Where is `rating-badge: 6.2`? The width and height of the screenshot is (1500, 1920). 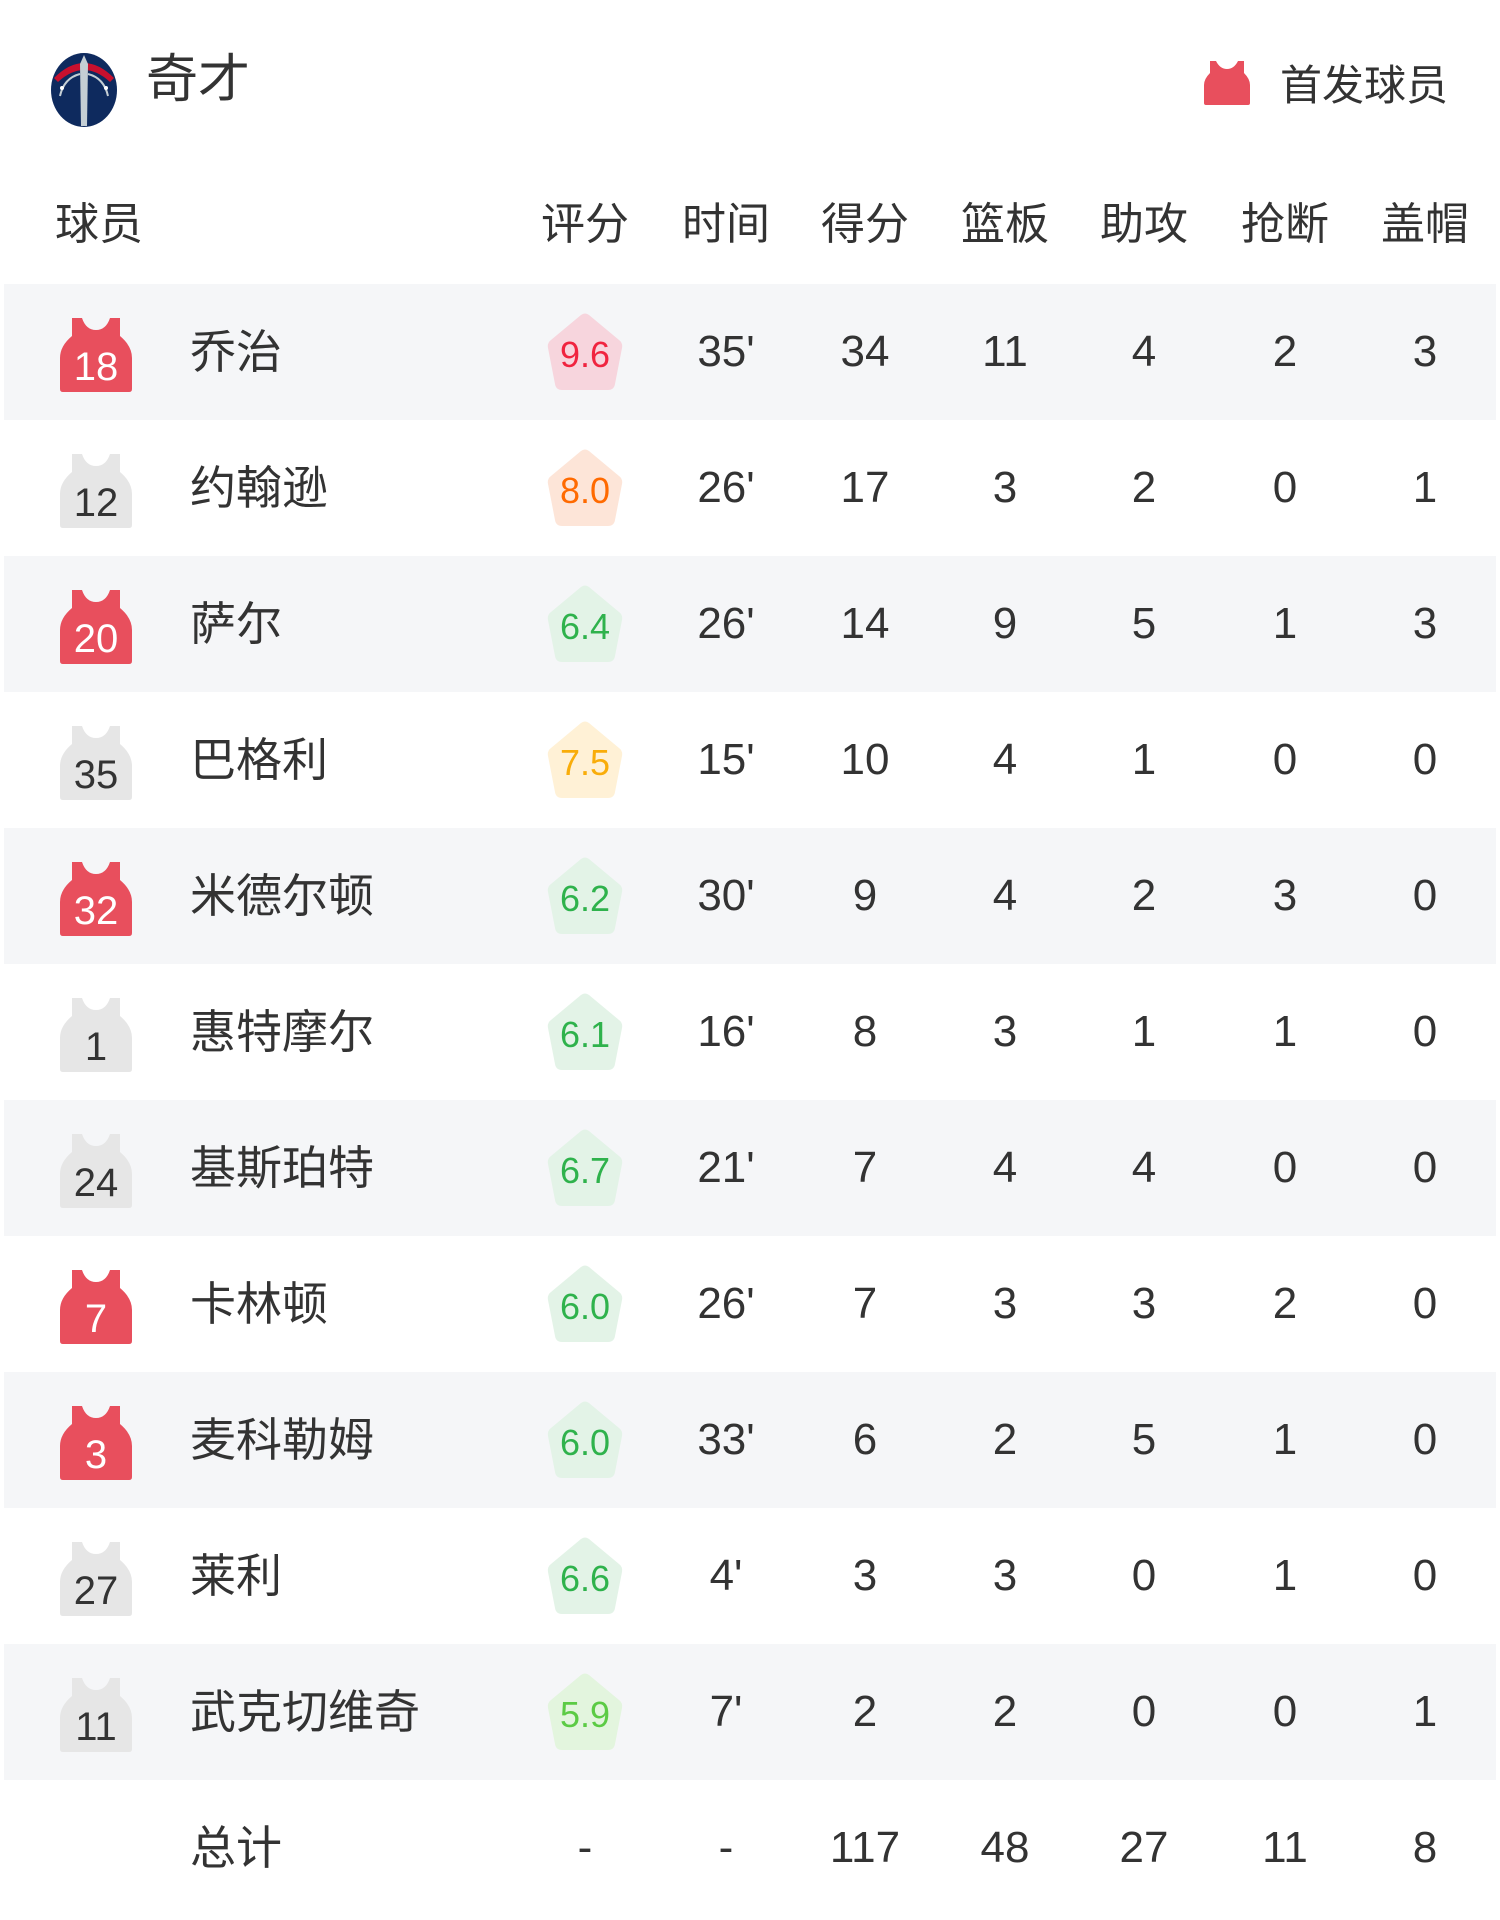 rating-badge: 6.2 is located at coordinates (585, 896).